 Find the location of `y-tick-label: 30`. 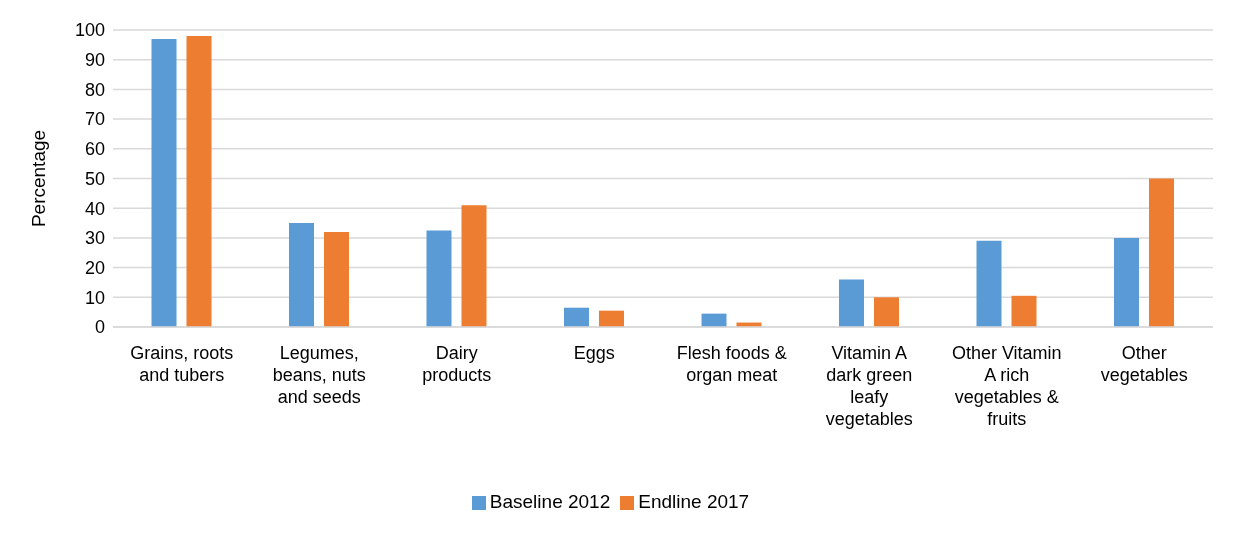

y-tick-label: 30 is located at coordinates (94, 238).